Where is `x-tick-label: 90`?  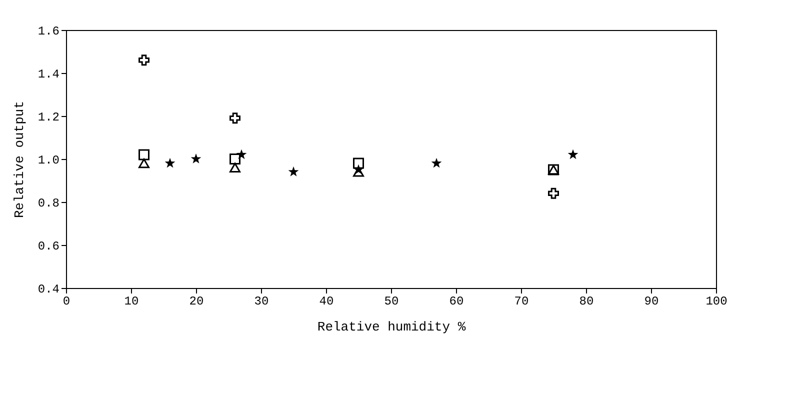 x-tick-label: 90 is located at coordinates (651, 301).